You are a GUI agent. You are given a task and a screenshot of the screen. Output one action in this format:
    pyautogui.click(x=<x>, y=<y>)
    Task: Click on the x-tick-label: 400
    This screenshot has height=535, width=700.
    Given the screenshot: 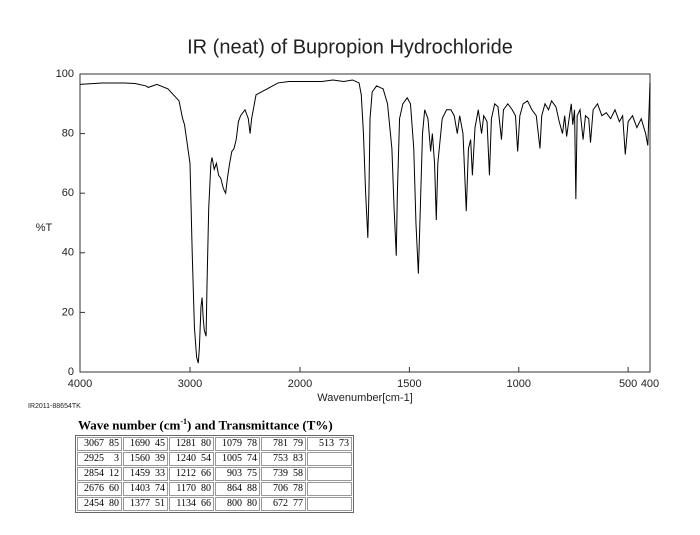 What is the action you would take?
    pyautogui.click(x=650, y=384)
    